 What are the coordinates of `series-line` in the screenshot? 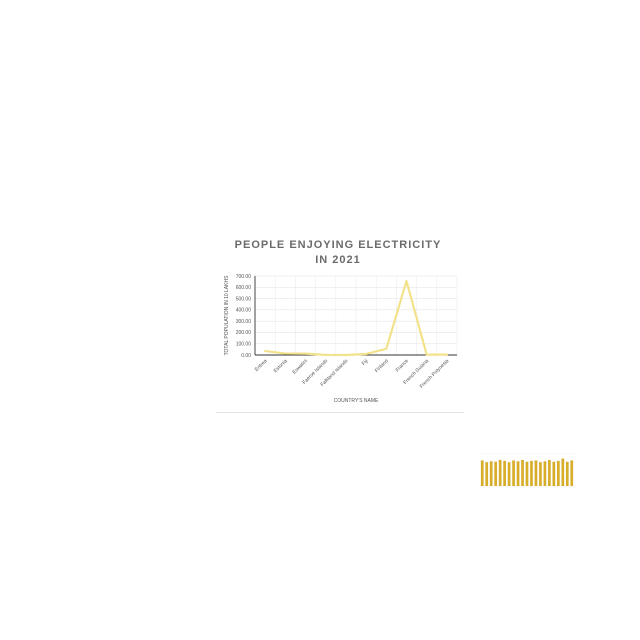 It's located at (356, 318).